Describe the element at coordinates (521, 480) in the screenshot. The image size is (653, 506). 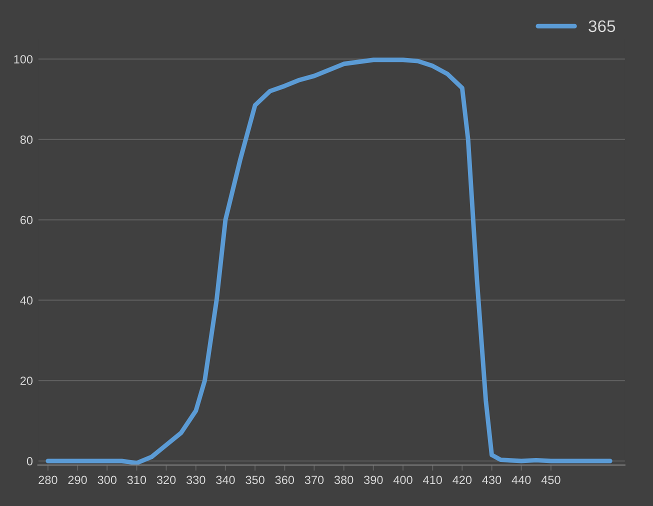
I see `x-tick-label: 440` at that location.